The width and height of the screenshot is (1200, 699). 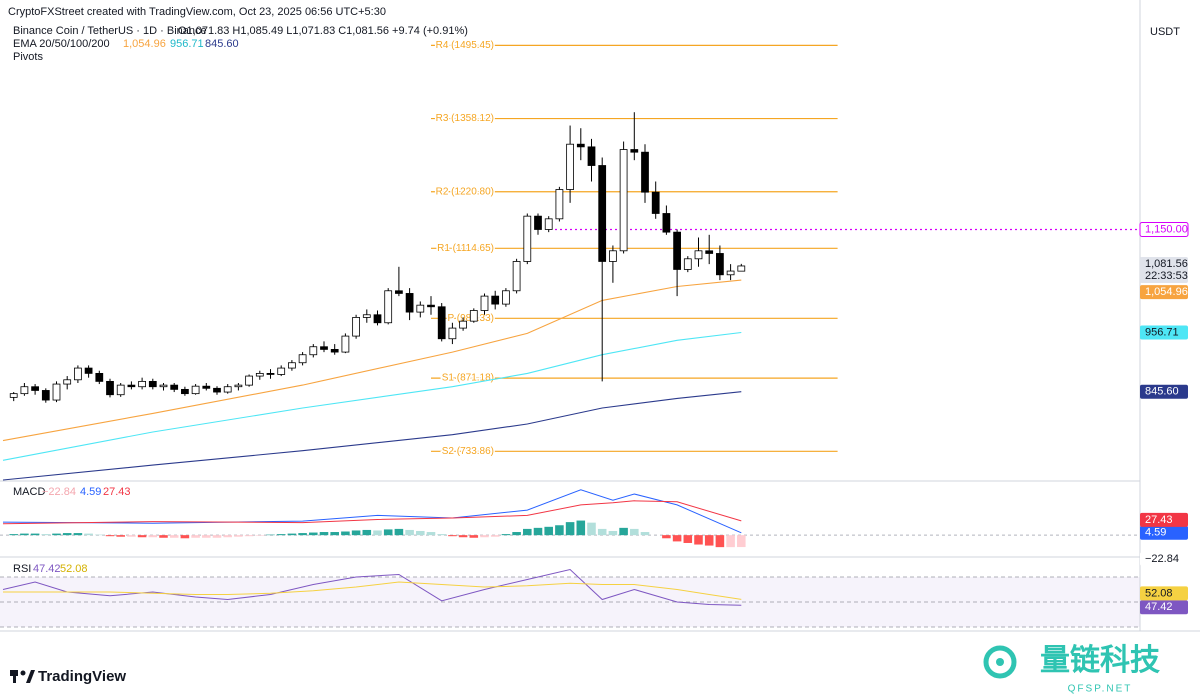 I want to click on ema-legend: EMA 20/50/100/200, so click(x=61, y=44).